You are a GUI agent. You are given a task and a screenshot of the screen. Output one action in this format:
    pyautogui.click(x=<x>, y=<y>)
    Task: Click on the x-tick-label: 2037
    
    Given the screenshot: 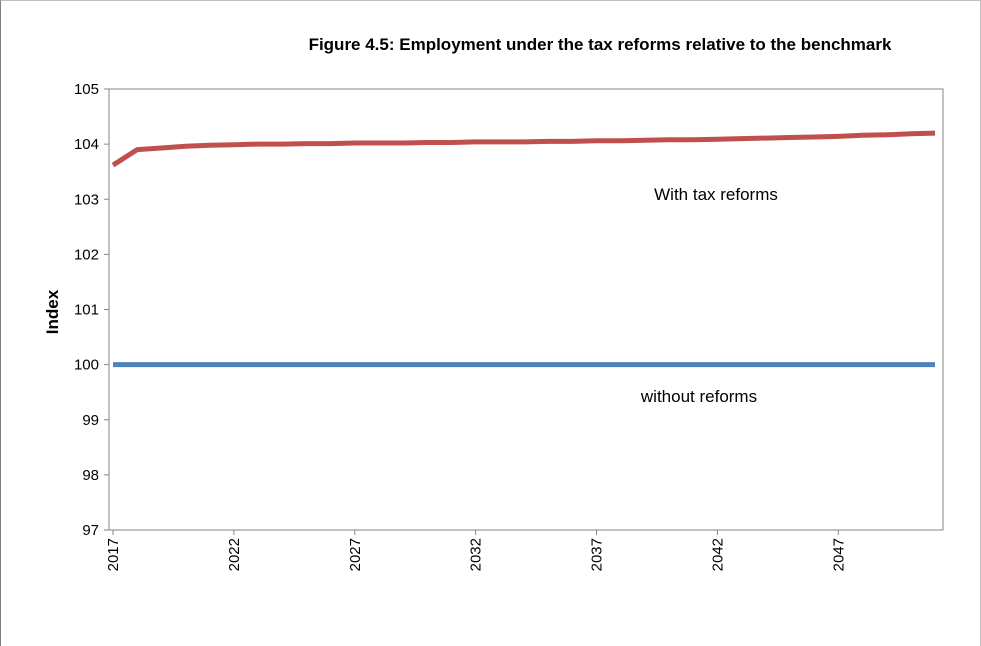 What is the action you would take?
    pyautogui.click(x=597, y=554)
    